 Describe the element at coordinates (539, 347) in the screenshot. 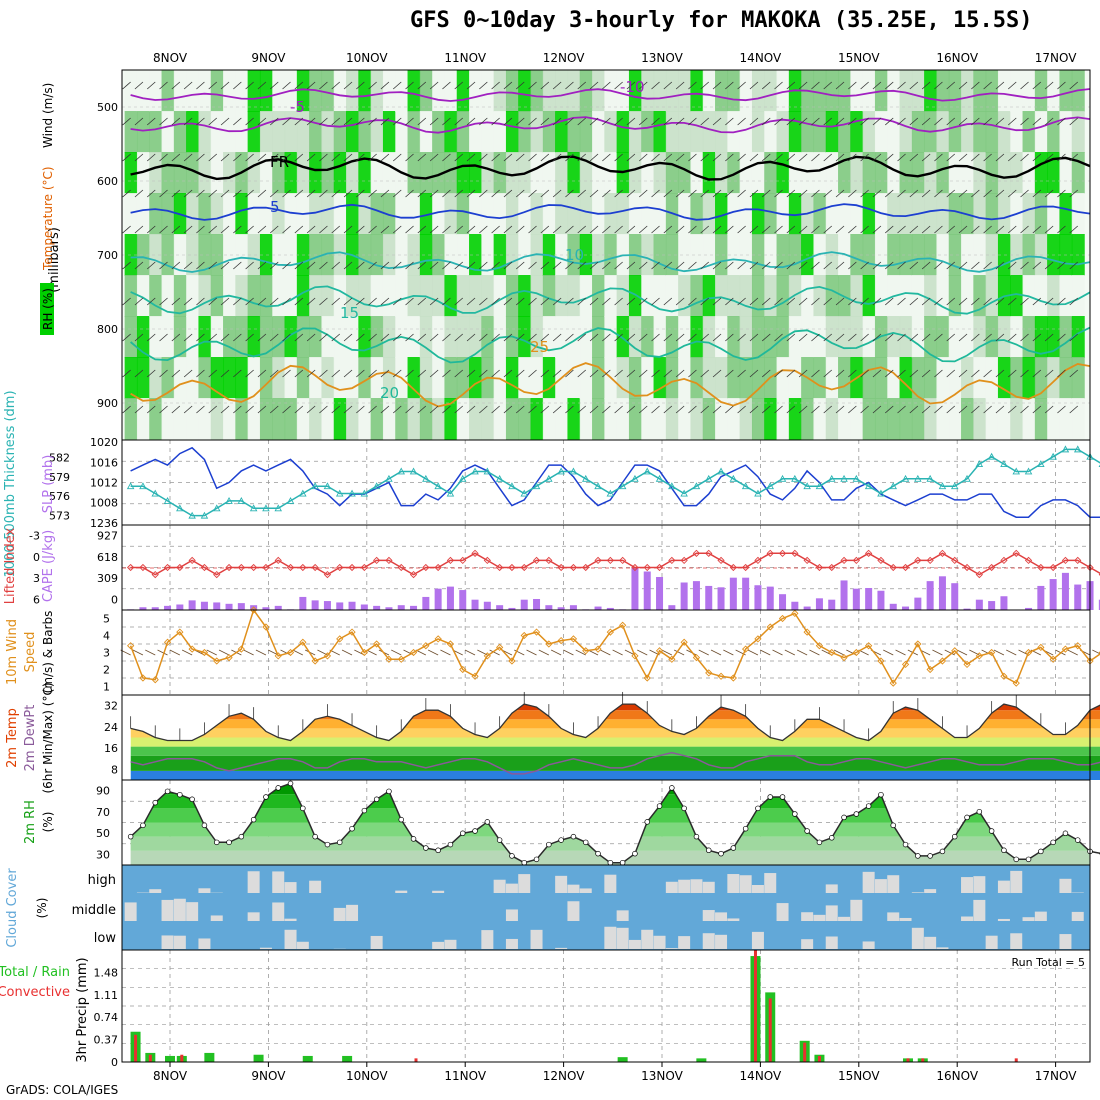

I see `contour-label: 25` at that location.